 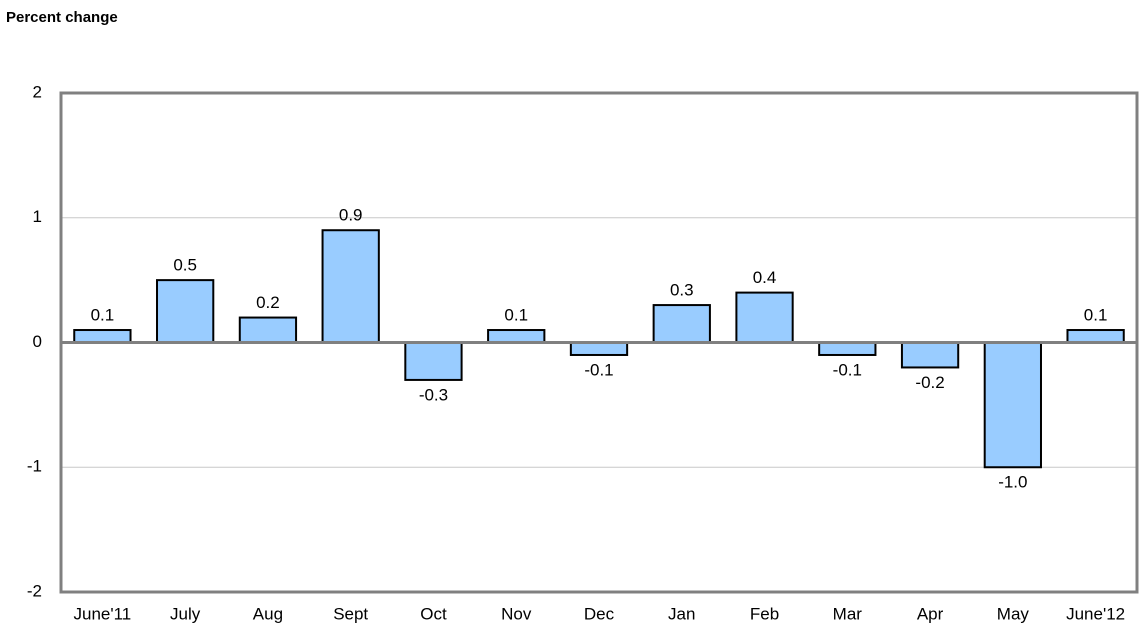 What do you see at coordinates (268, 613) in the screenshot?
I see `x-tick-label: Aug` at bounding box center [268, 613].